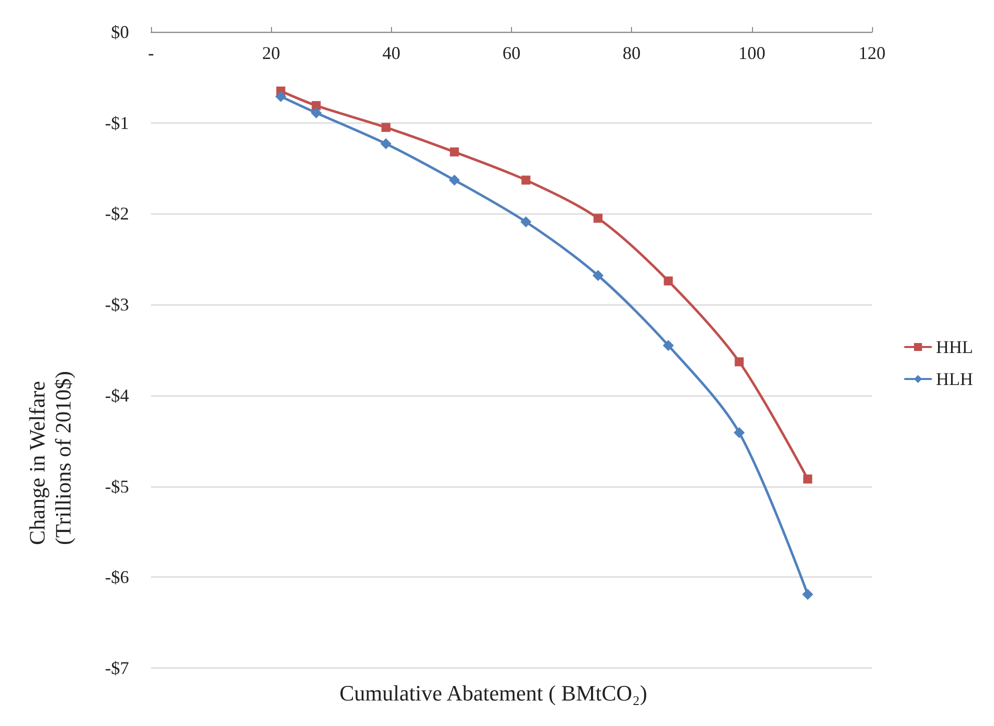 Image resolution: width=994 pixels, height=726 pixels. I want to click on y-tick-label: -$6, so click(117, 577).